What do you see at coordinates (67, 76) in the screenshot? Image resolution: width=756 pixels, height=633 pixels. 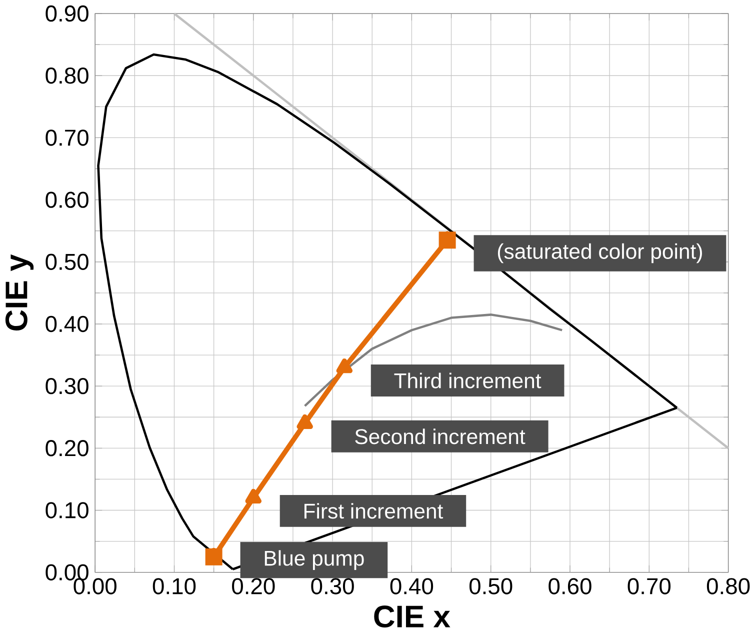 I see `y-tick-label: 0.80` at bounding box center [67, 76].